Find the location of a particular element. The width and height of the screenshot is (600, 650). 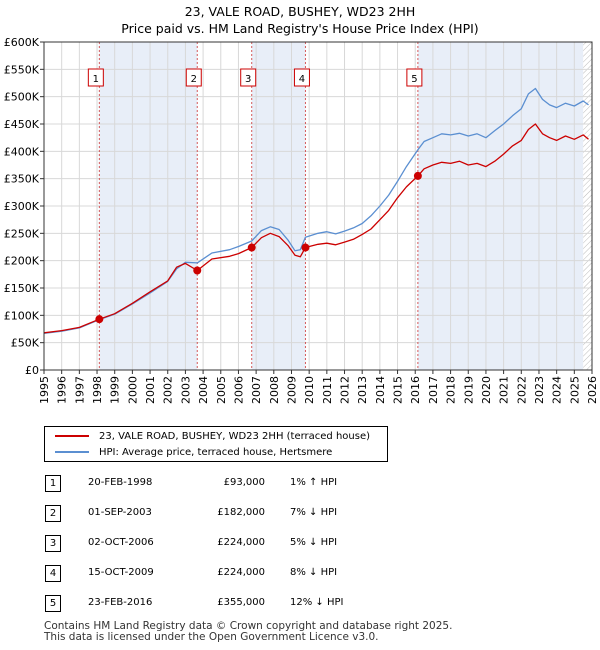

y-tick-label: £0 is located at coordinates (32, 370).